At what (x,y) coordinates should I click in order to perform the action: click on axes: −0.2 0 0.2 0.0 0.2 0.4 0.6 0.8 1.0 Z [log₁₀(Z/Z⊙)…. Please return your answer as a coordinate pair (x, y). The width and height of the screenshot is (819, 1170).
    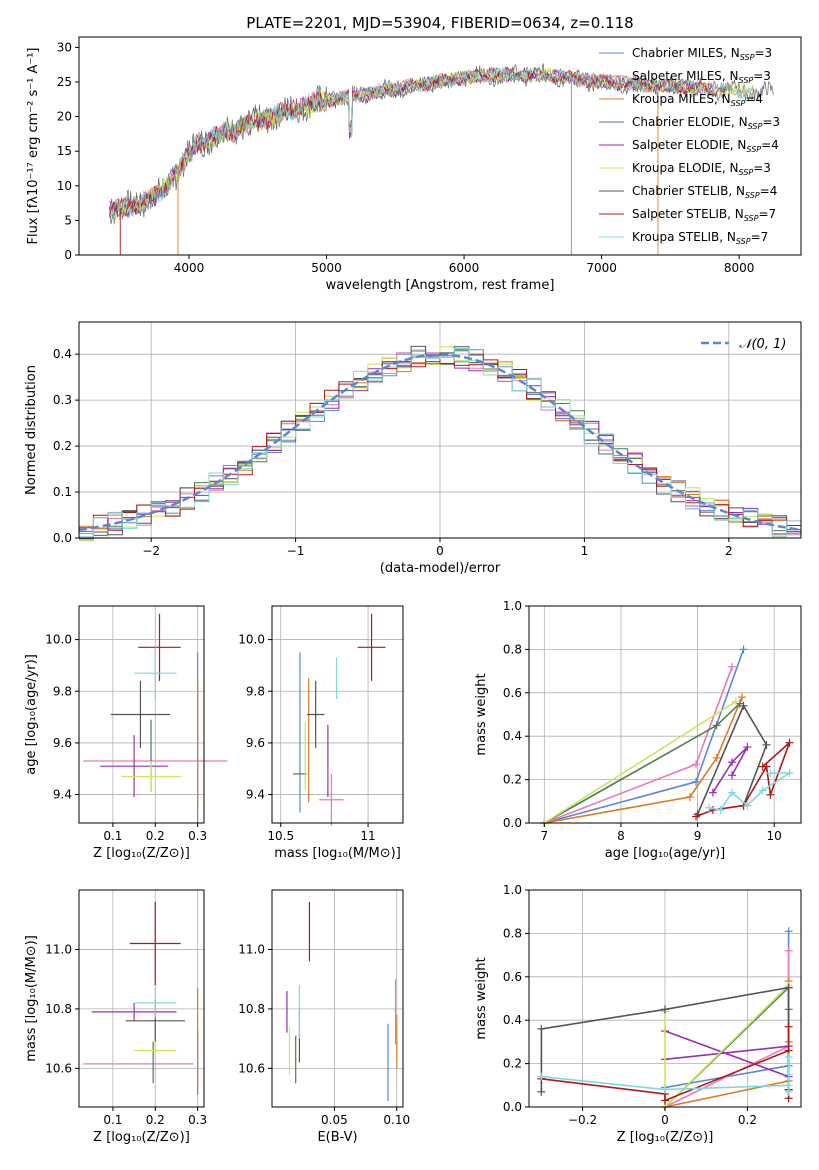
    Looking at the image, I should click on (638, 1014).